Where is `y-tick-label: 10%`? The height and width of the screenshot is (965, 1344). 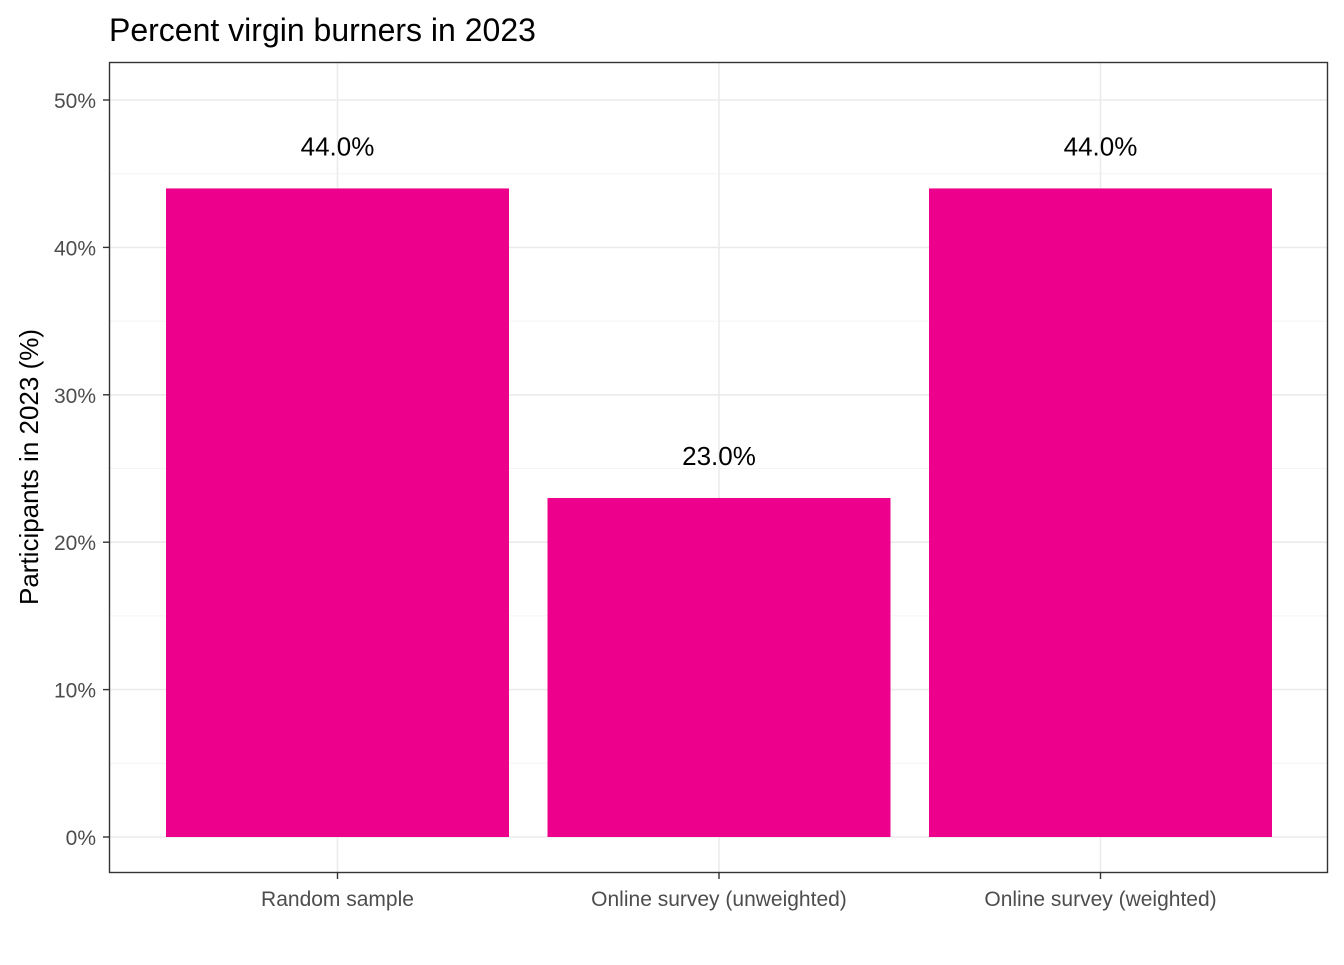
y-tick-label: 10% is located at coordinates (75, 691).